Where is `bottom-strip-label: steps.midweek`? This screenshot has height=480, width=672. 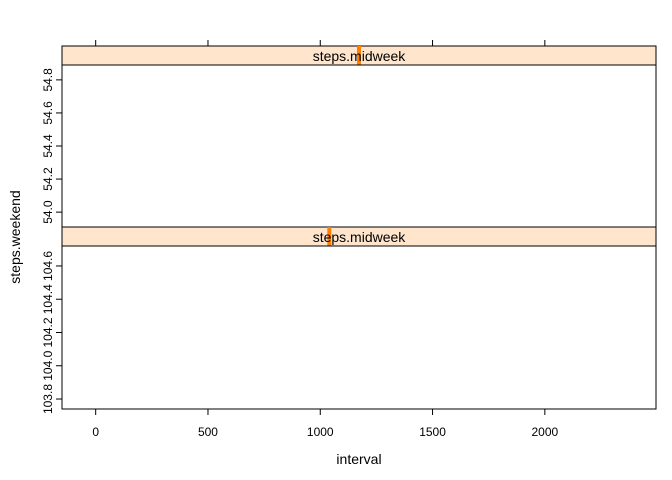 bottom-strip-label: steps.midweek is located at coordinates (360, 237).